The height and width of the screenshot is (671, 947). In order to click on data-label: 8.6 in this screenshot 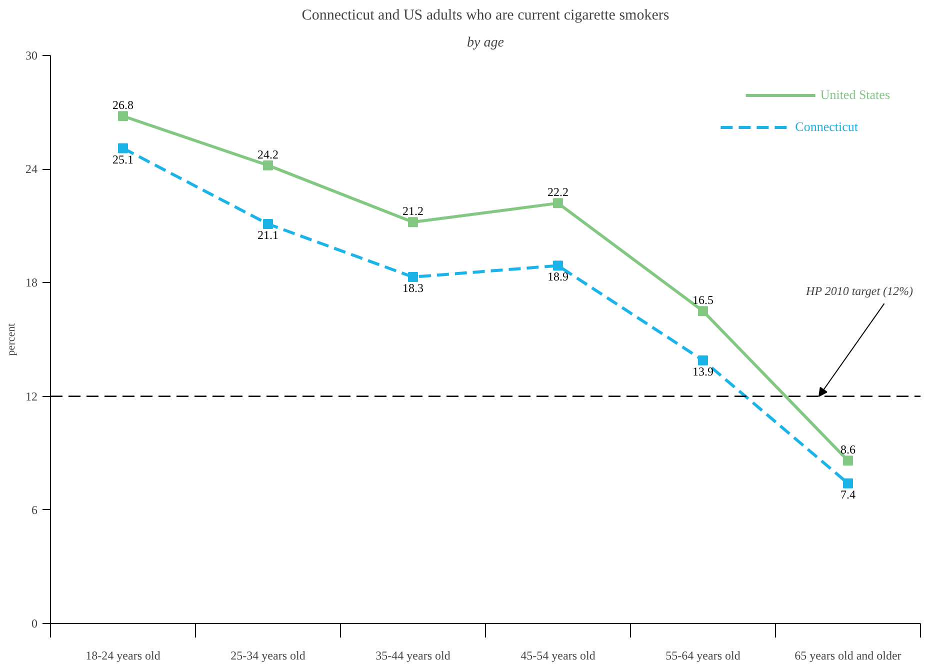, I will do `click(848, 449)`.